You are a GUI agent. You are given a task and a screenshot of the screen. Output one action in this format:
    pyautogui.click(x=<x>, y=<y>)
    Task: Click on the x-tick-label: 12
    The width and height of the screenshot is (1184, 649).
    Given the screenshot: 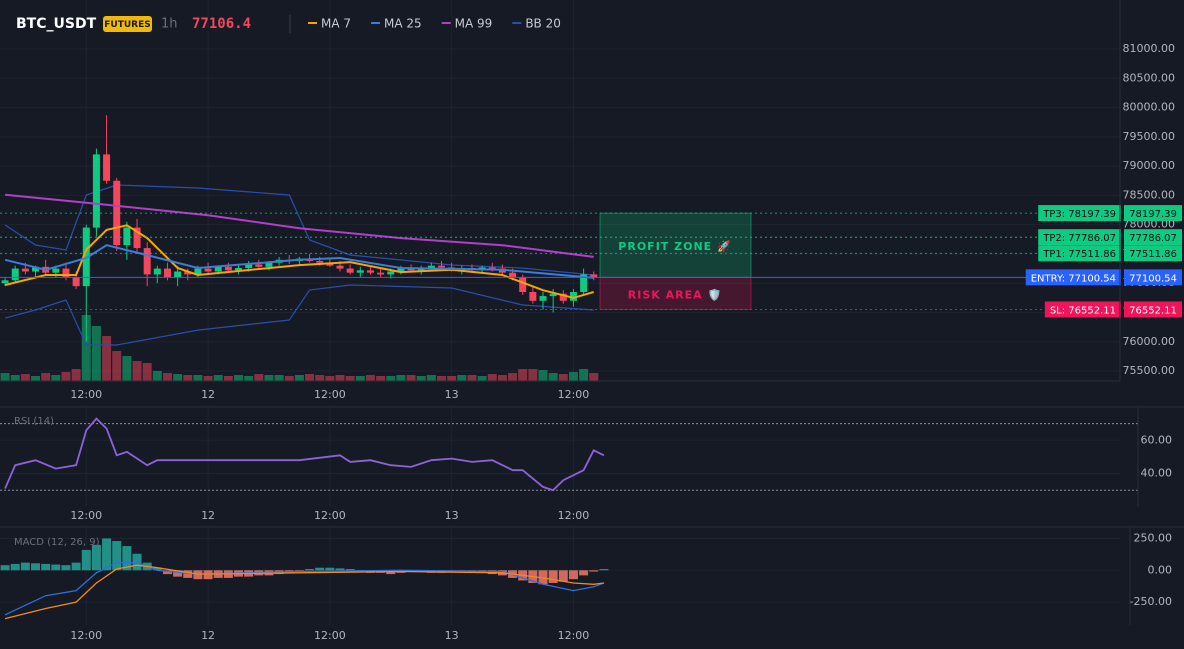 What is the action you would take?
    pyautogui.click(x=208, y=394)
    